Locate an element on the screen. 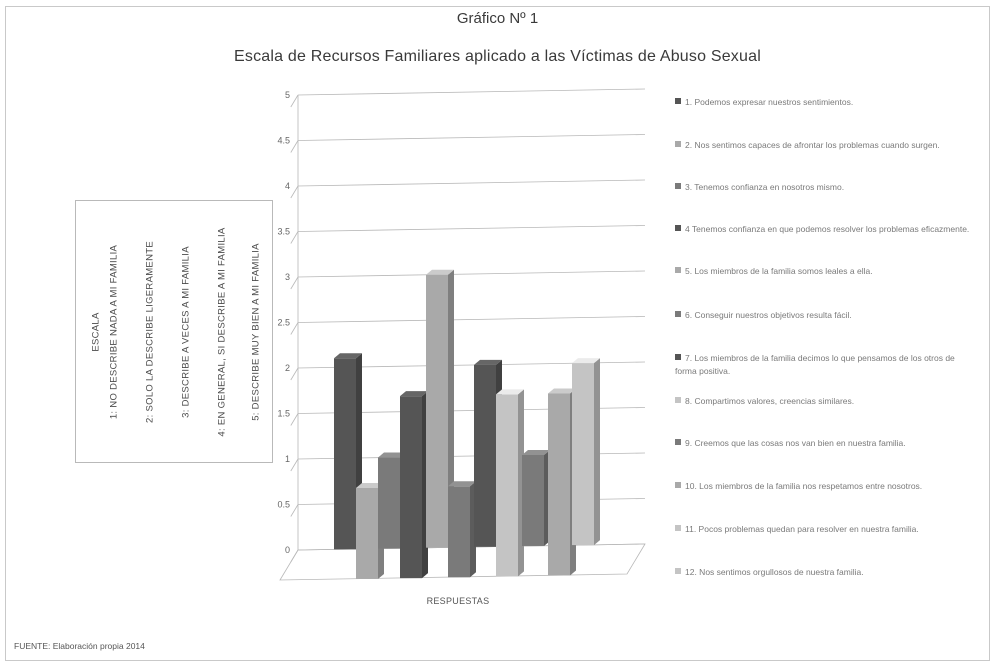  y-tick-label: 1 is located at coordinates (287, 459).